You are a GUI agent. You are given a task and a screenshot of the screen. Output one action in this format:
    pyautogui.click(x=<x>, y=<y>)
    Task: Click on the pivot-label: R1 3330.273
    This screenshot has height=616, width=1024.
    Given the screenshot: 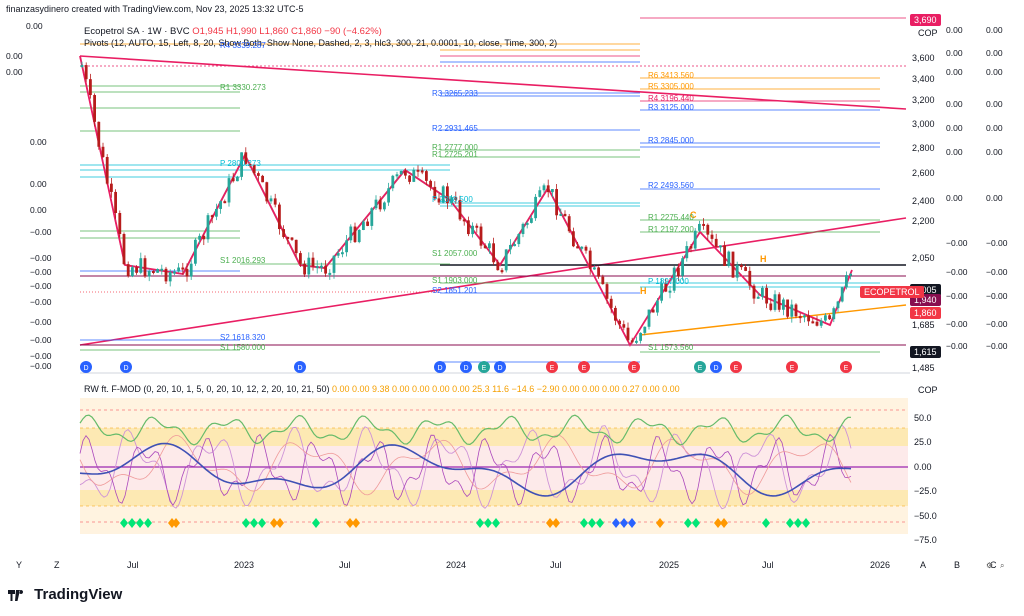 What is the action you would take?
    pyautogui.click(x=243, y=87)
    